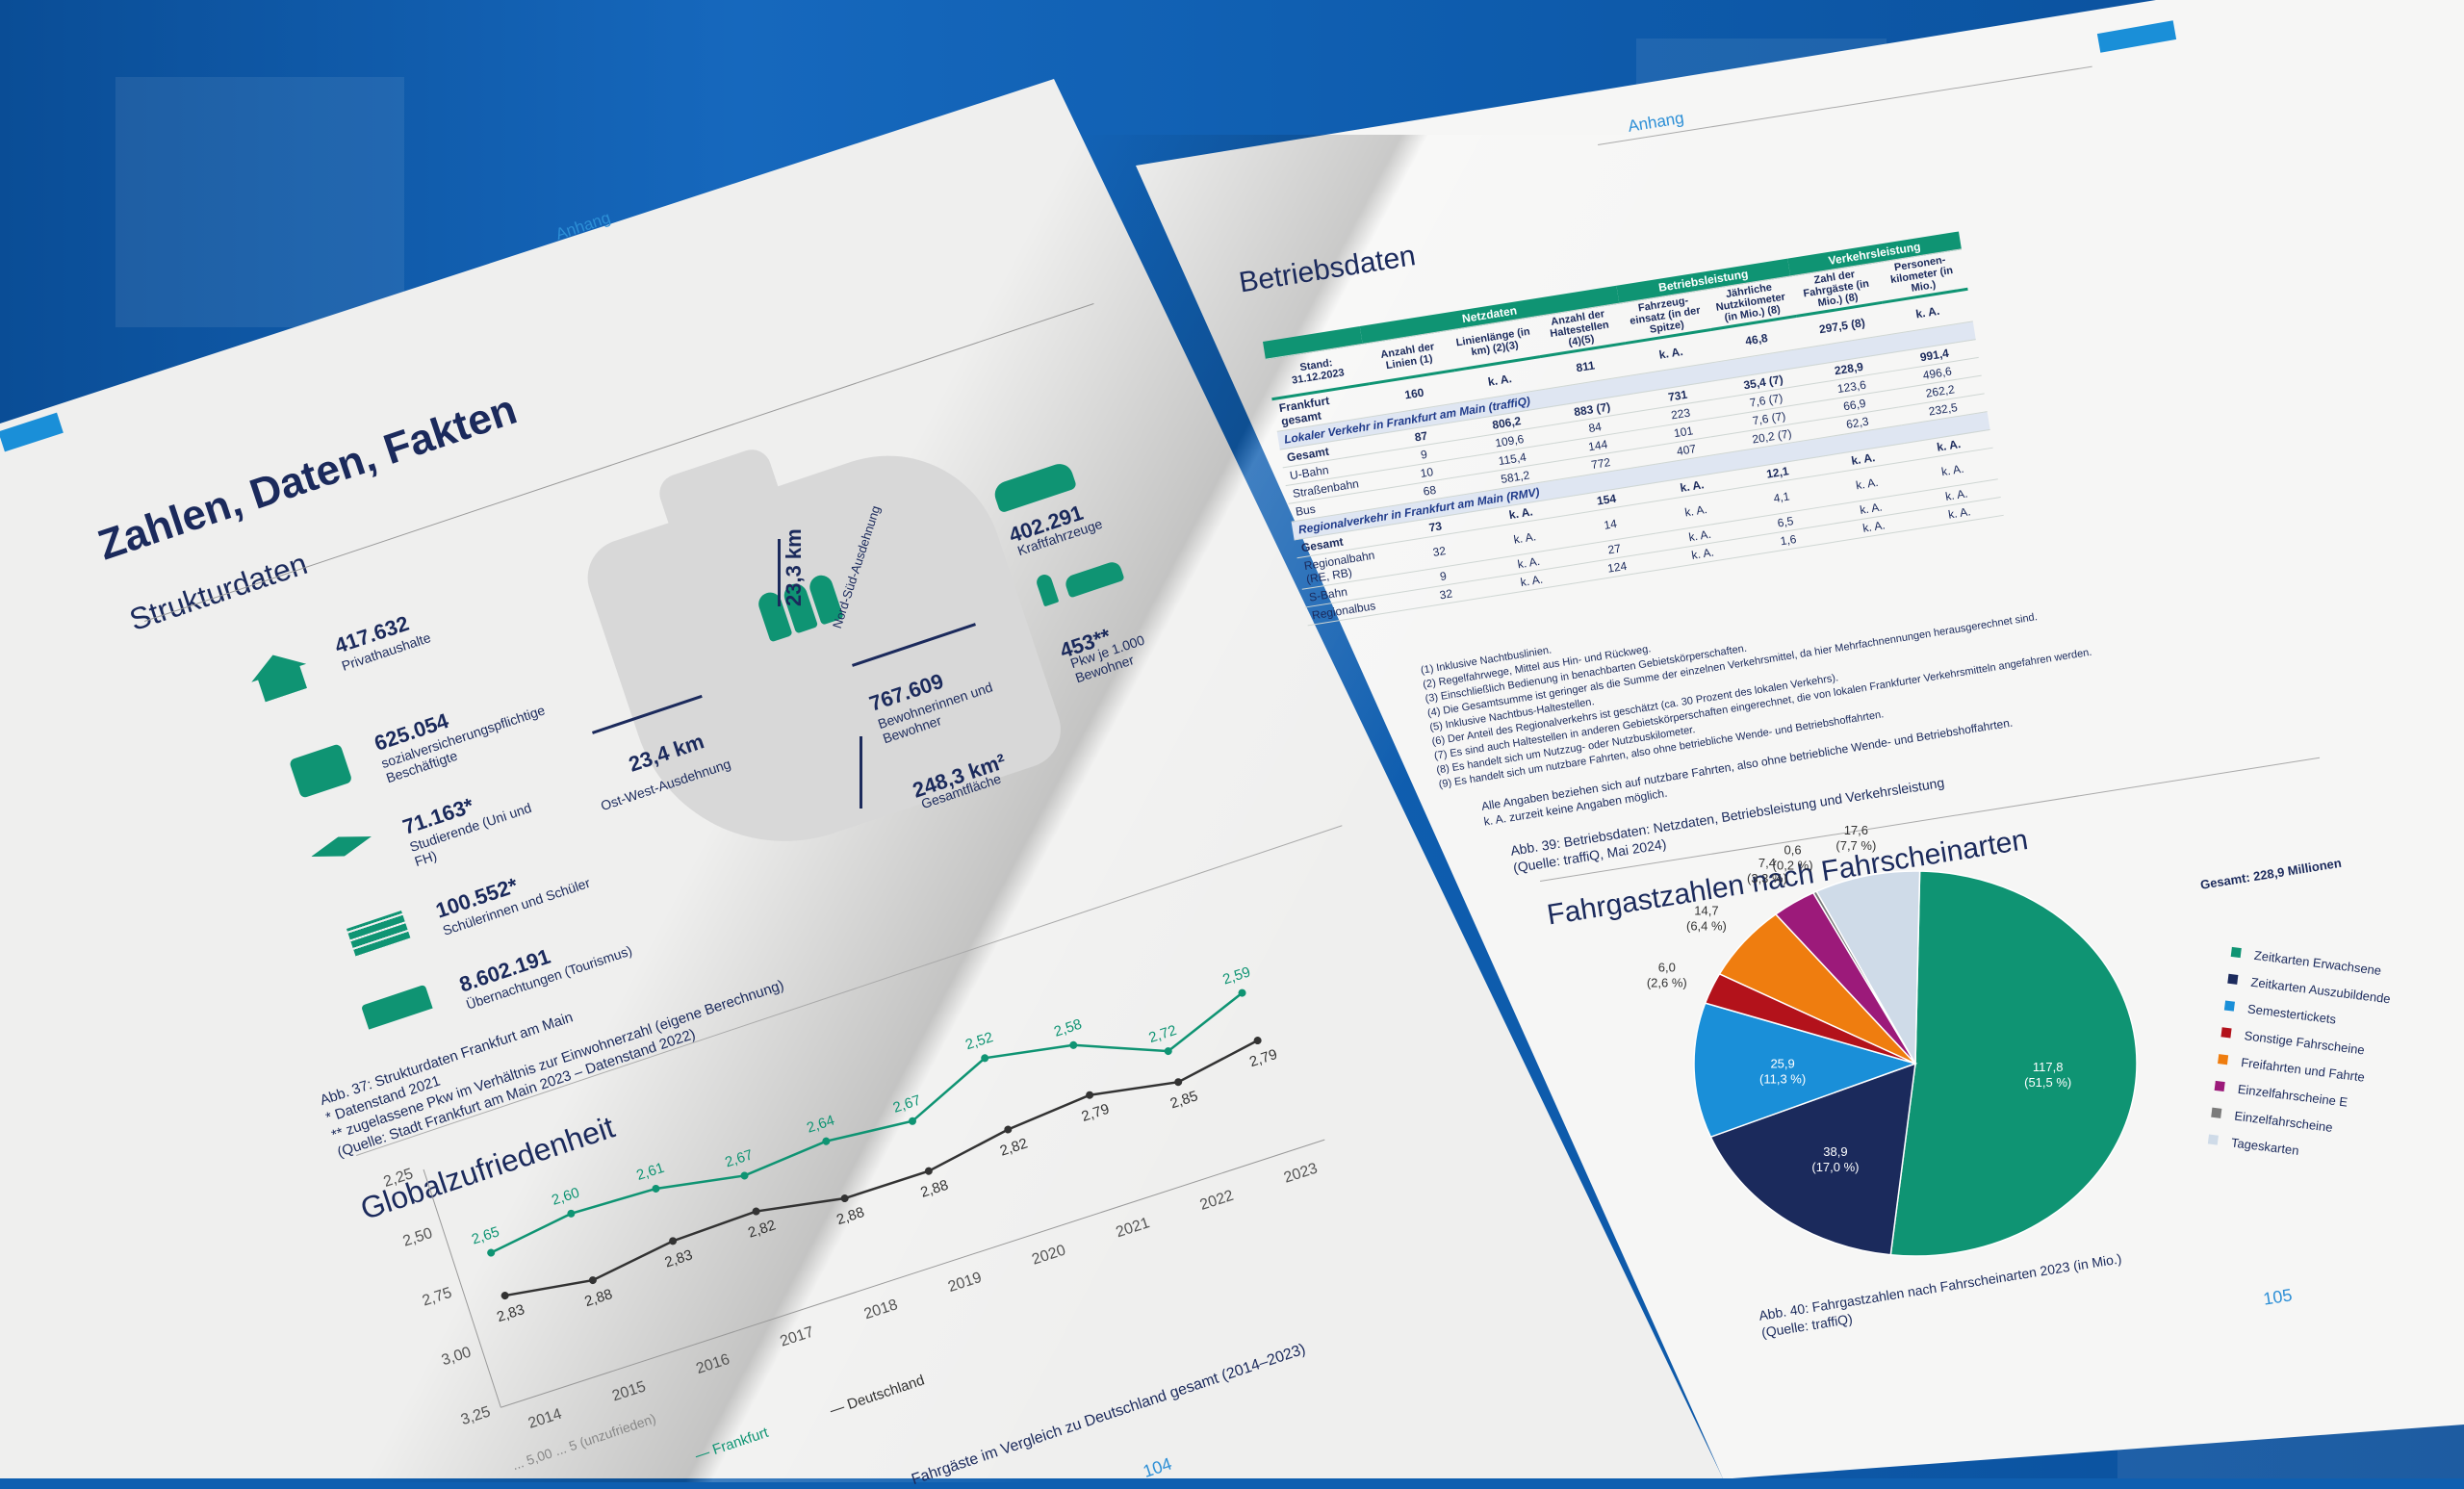  I want to click on slice-percent-label: (17,0 %), so click(1835, 1167).